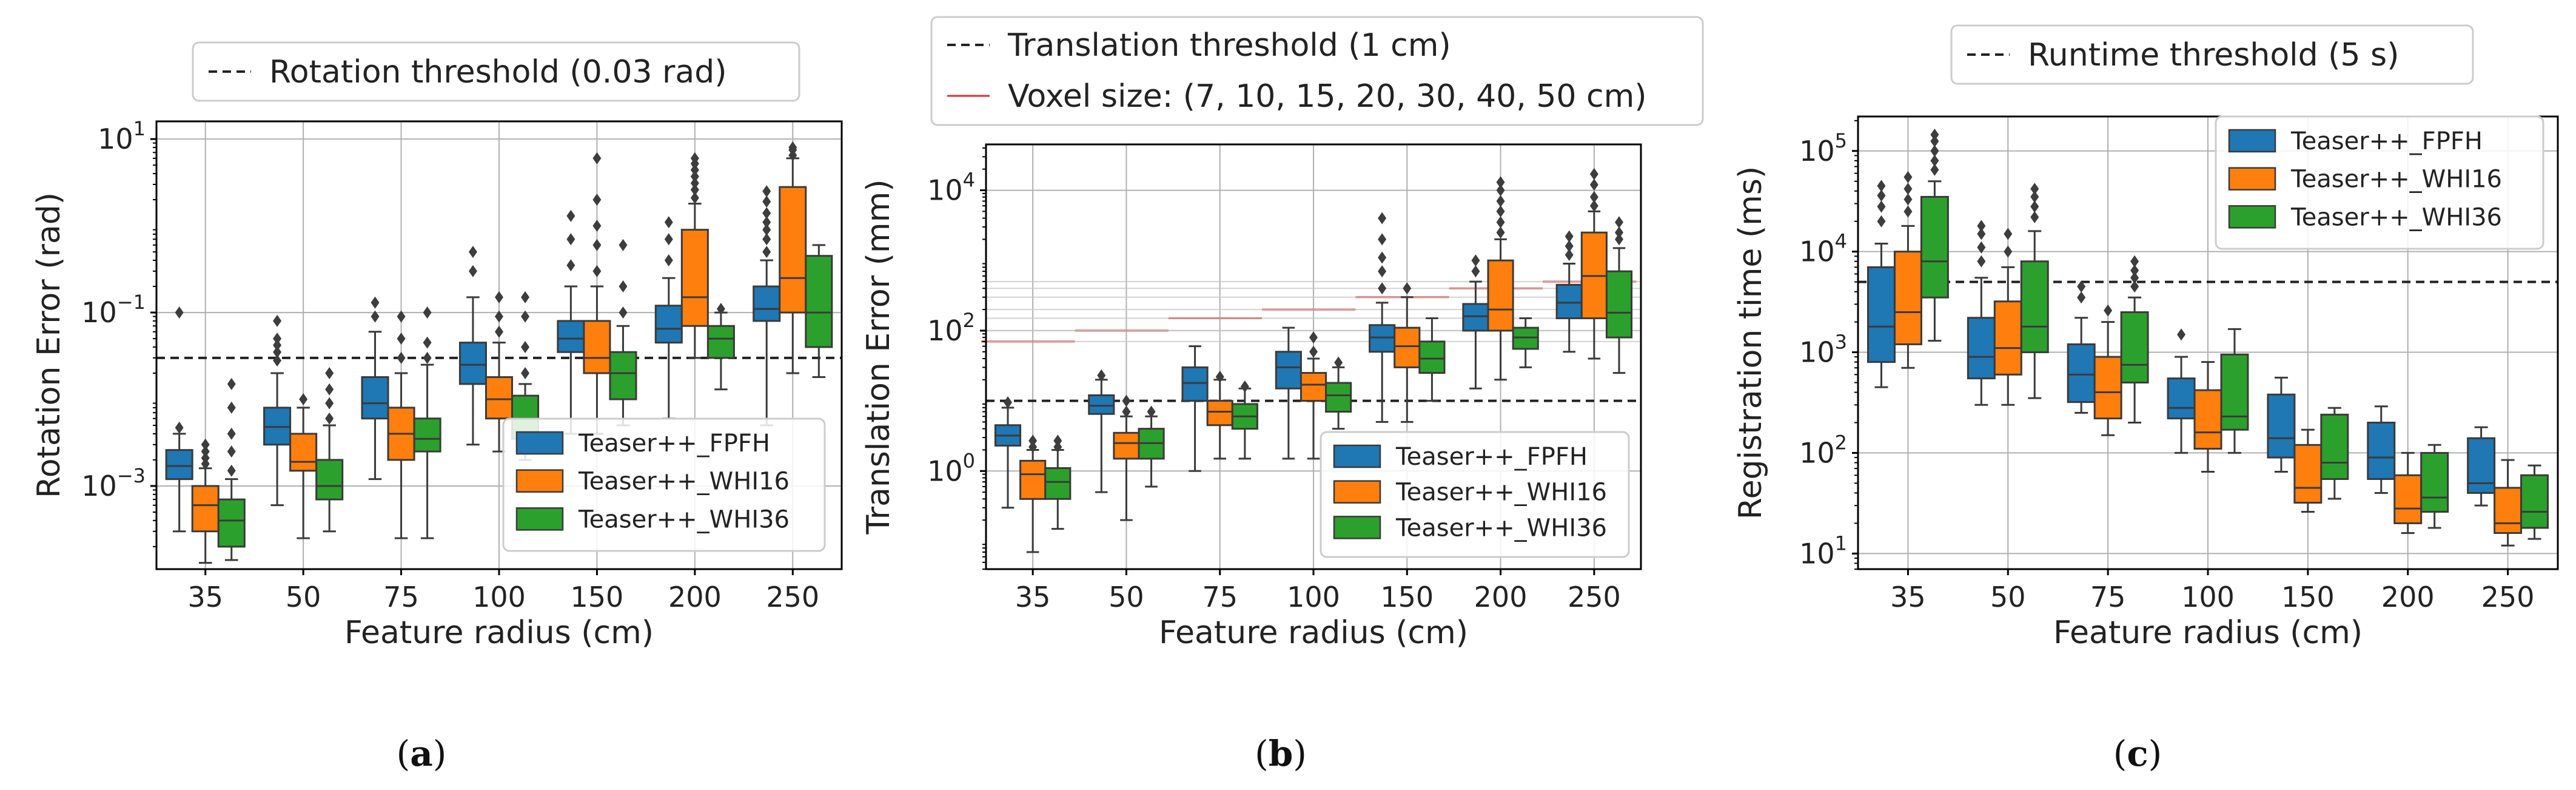  I want to click on panel-caption: (b), so click(1281, 753).